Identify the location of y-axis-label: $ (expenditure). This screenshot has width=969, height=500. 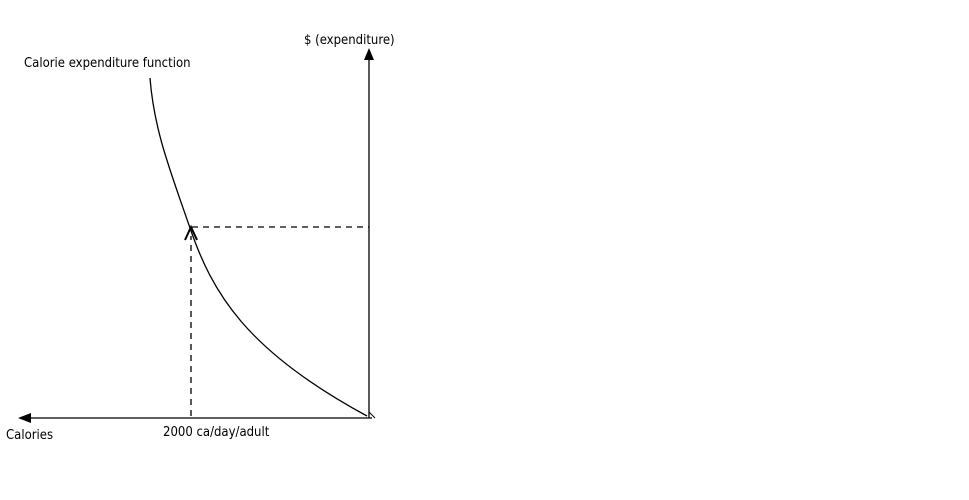
(349, 40).